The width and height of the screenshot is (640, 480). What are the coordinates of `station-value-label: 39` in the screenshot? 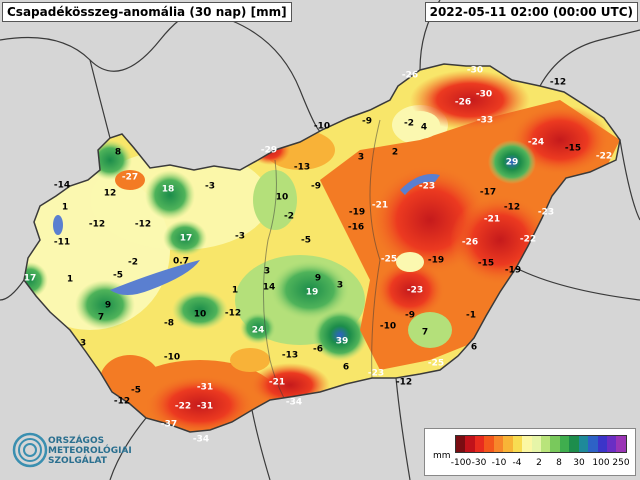 It's located at (342, 342).